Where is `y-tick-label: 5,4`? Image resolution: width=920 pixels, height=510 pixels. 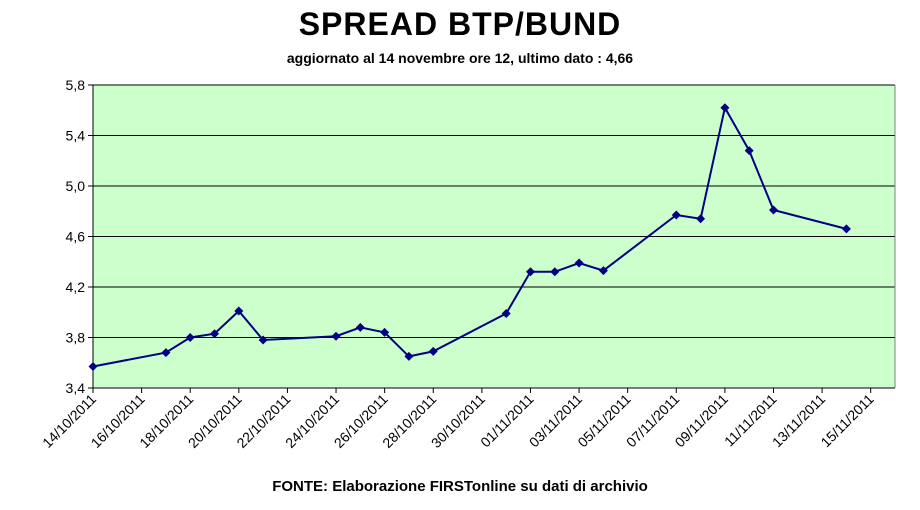 y-tick-label: 5,4 is located at coordinates (76, 136).